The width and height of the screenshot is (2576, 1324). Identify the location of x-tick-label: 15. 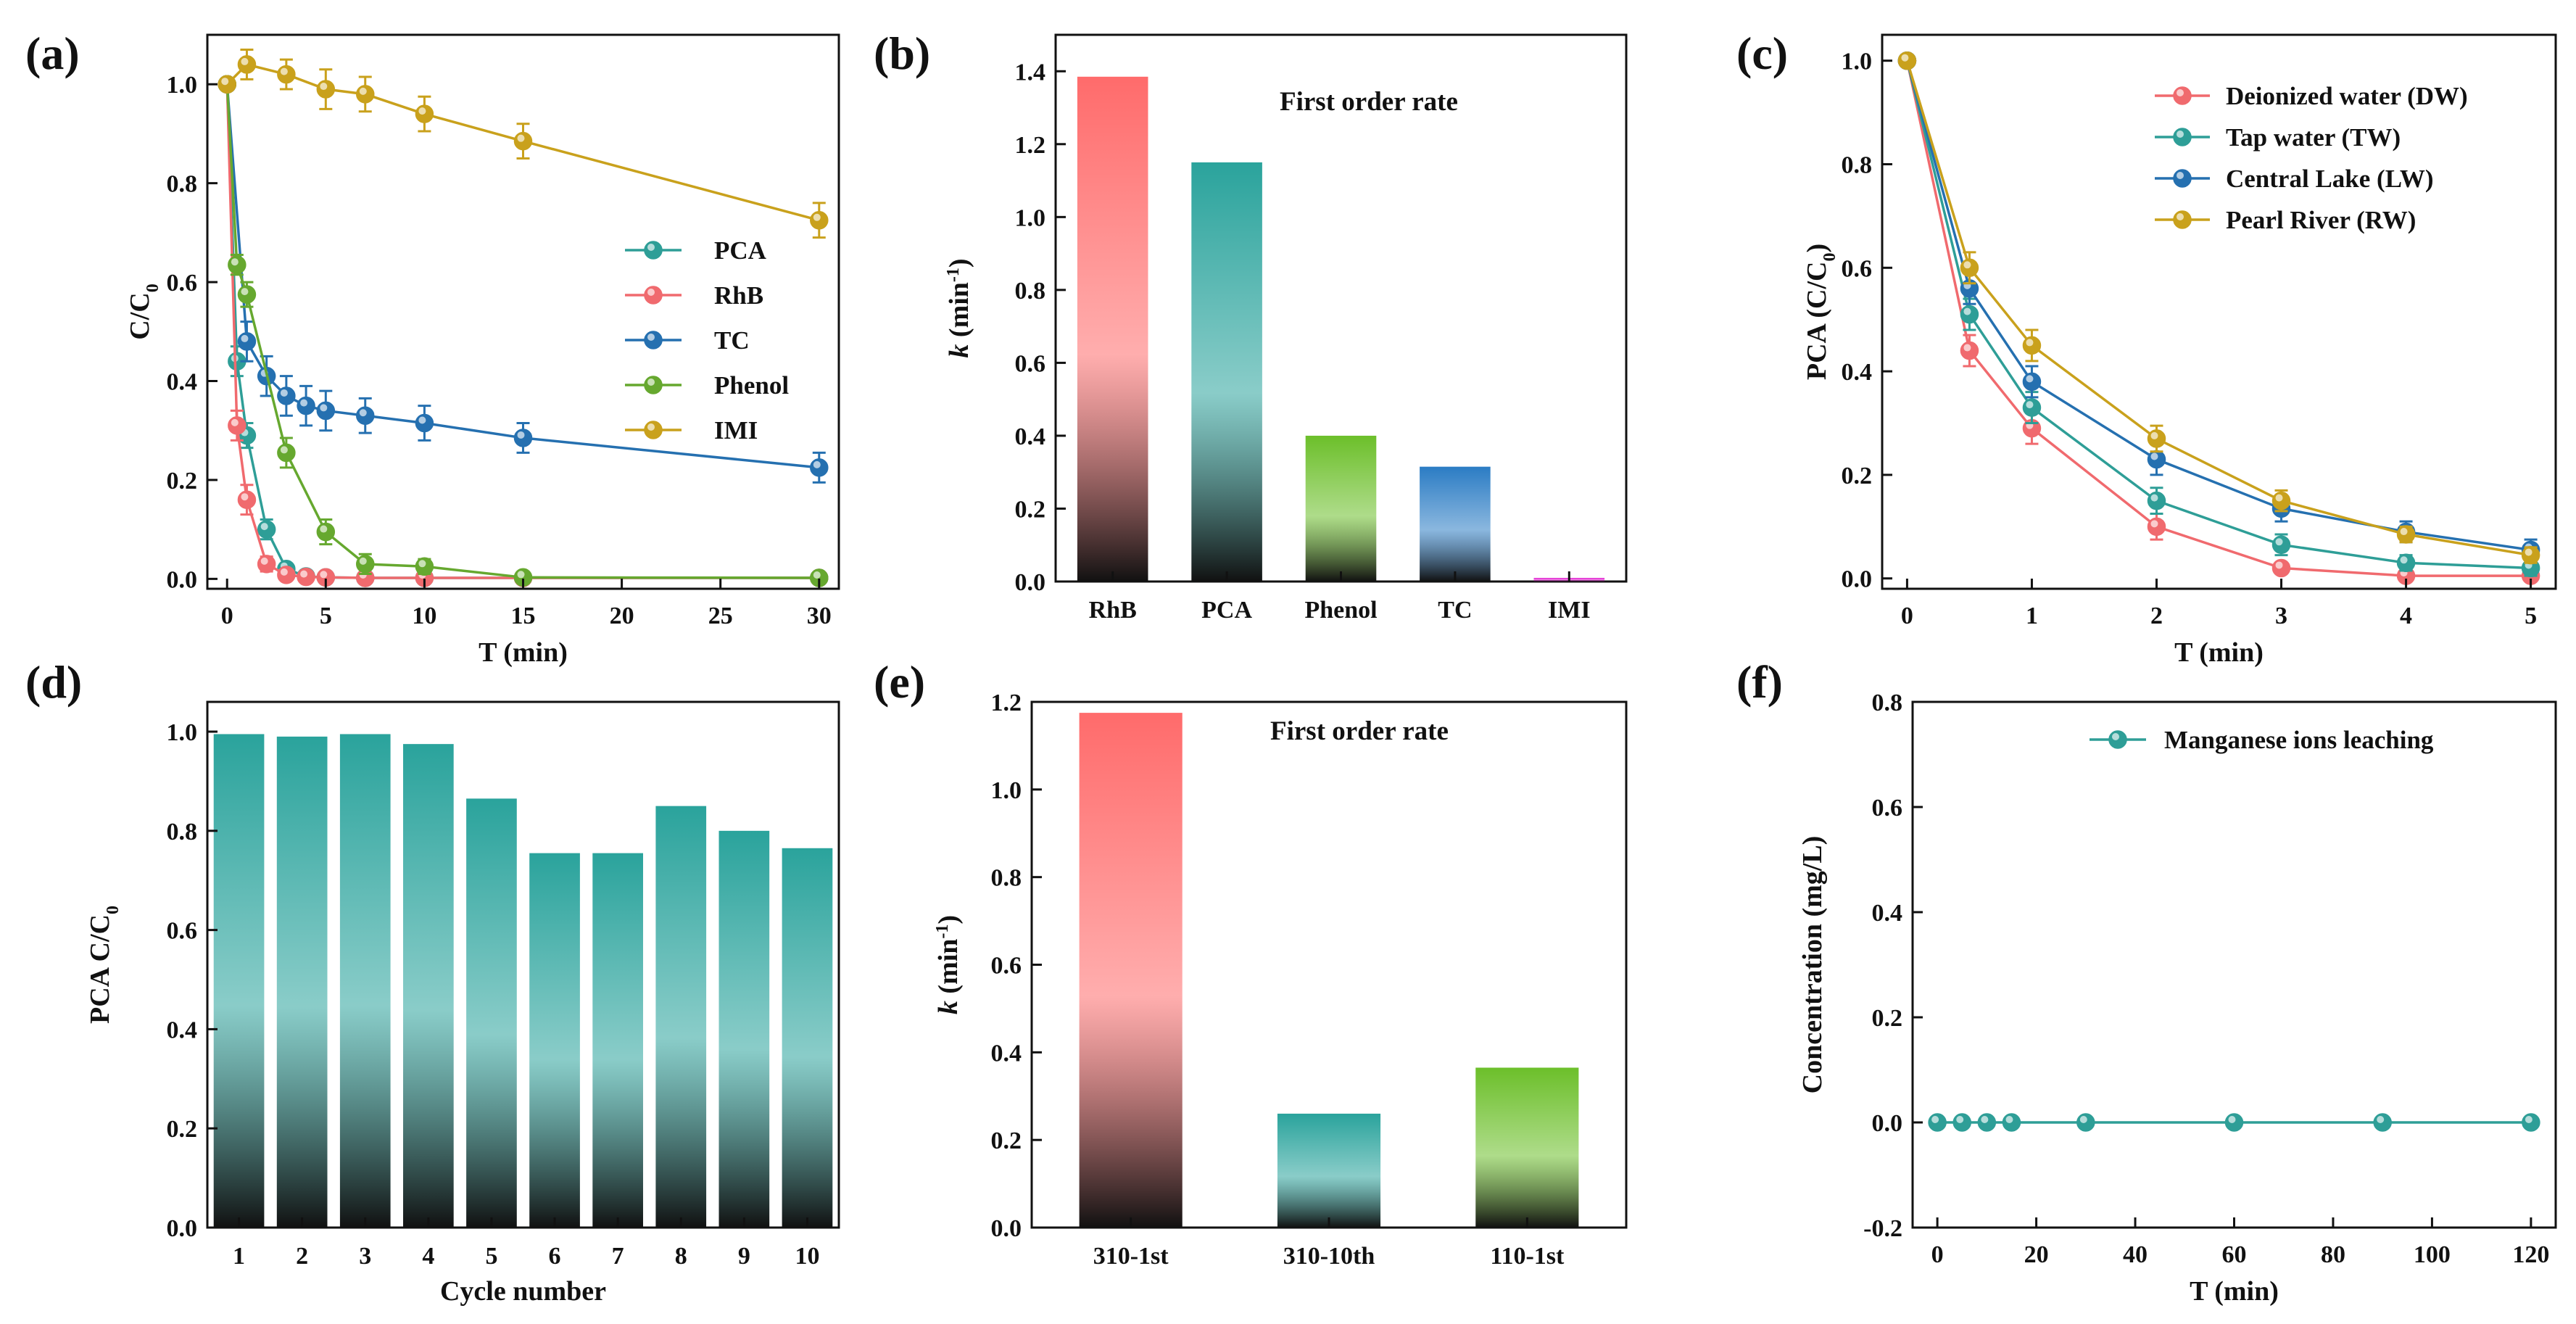
(523, 616).